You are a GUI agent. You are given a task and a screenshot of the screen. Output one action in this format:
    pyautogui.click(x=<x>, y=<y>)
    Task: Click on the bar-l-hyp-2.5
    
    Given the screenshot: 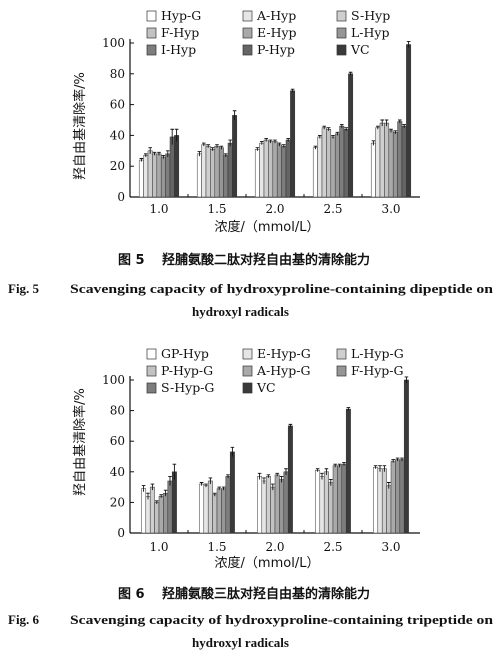 What is the action you would take?
    pyautogui.click(x=337, y=165)
    